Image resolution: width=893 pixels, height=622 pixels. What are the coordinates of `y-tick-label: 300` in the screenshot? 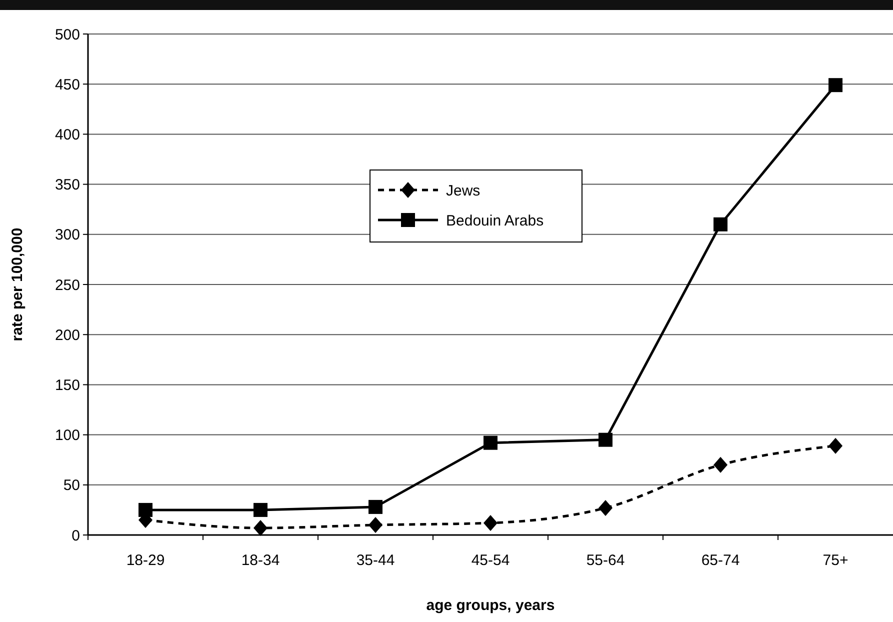 It's located at (67, 235).